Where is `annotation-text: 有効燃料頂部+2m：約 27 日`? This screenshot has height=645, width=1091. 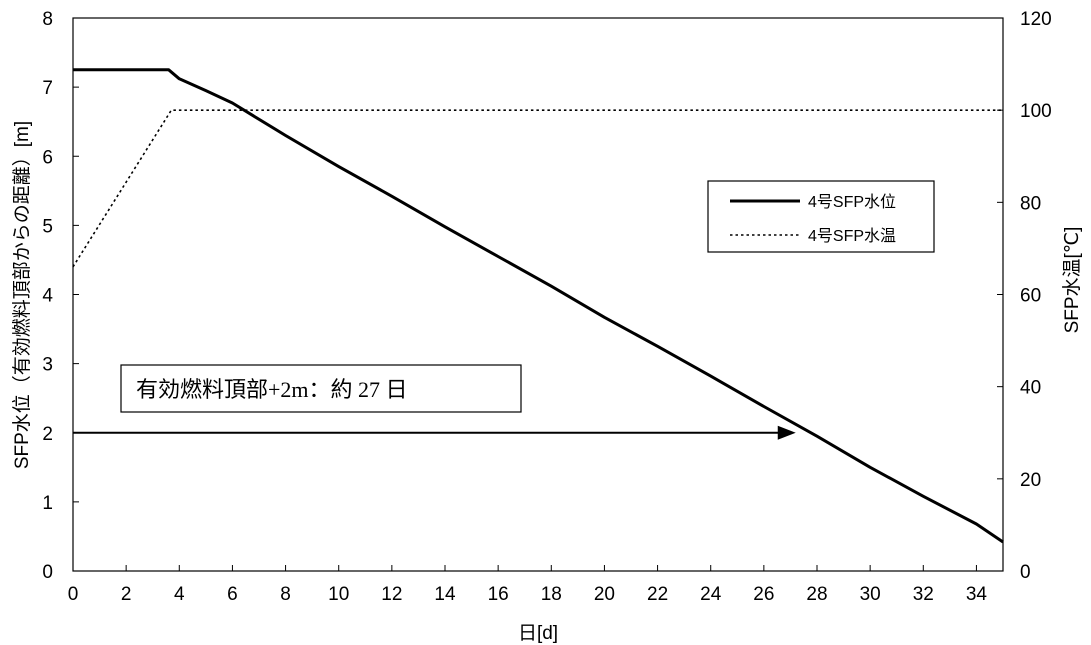 annotation-text: 有効燃料頂部+2m：約 27 日 is located at coordinates (272, 389).